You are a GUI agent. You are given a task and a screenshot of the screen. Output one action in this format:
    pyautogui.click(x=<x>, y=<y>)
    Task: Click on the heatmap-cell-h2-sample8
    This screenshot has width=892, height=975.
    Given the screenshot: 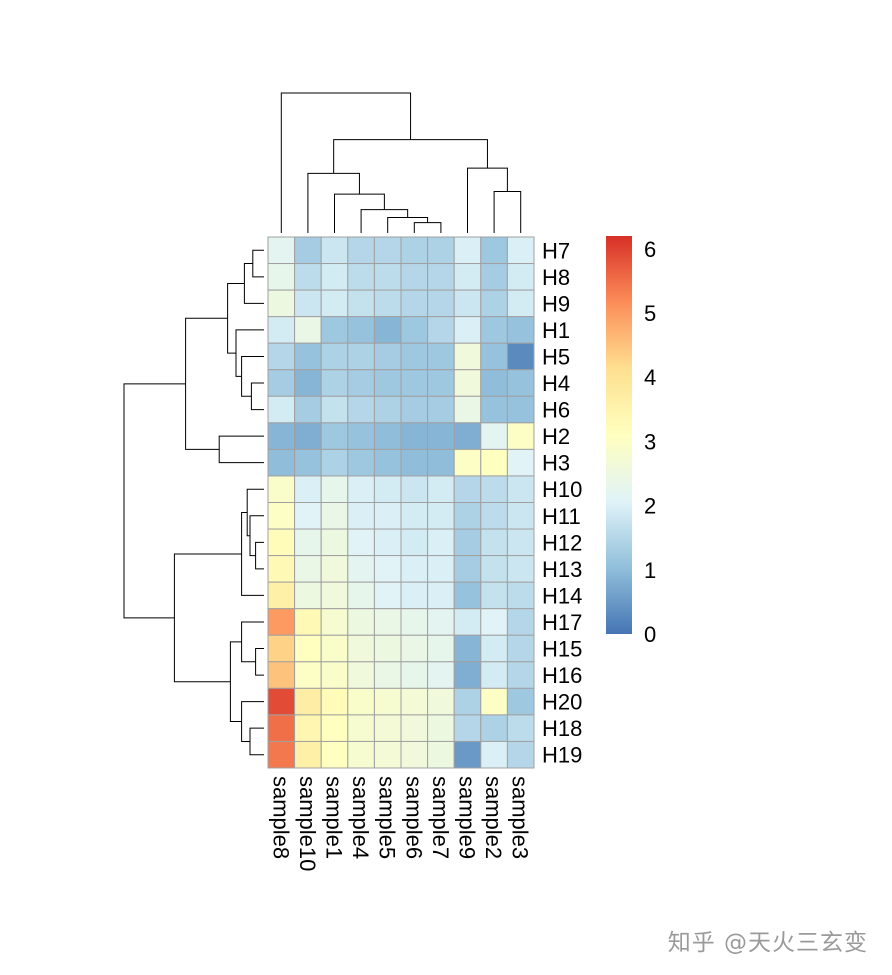 What is the action you would take?
    pyautogui.click(x=281, y=436)
    